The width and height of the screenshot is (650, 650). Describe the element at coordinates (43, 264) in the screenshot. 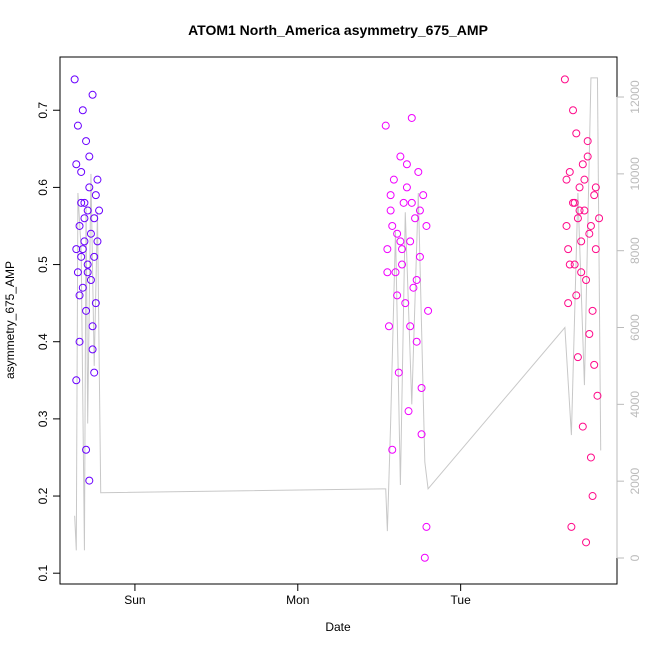

I see `y-tick-label: 0.5` at that location.